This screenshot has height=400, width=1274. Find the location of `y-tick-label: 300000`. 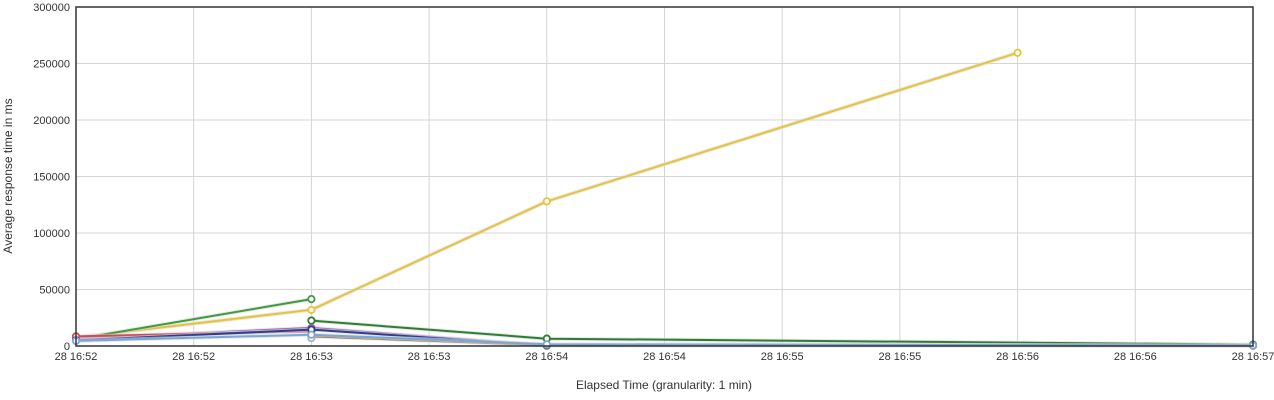

y-tick-label: 300000 is located at coordinates (51, 8).